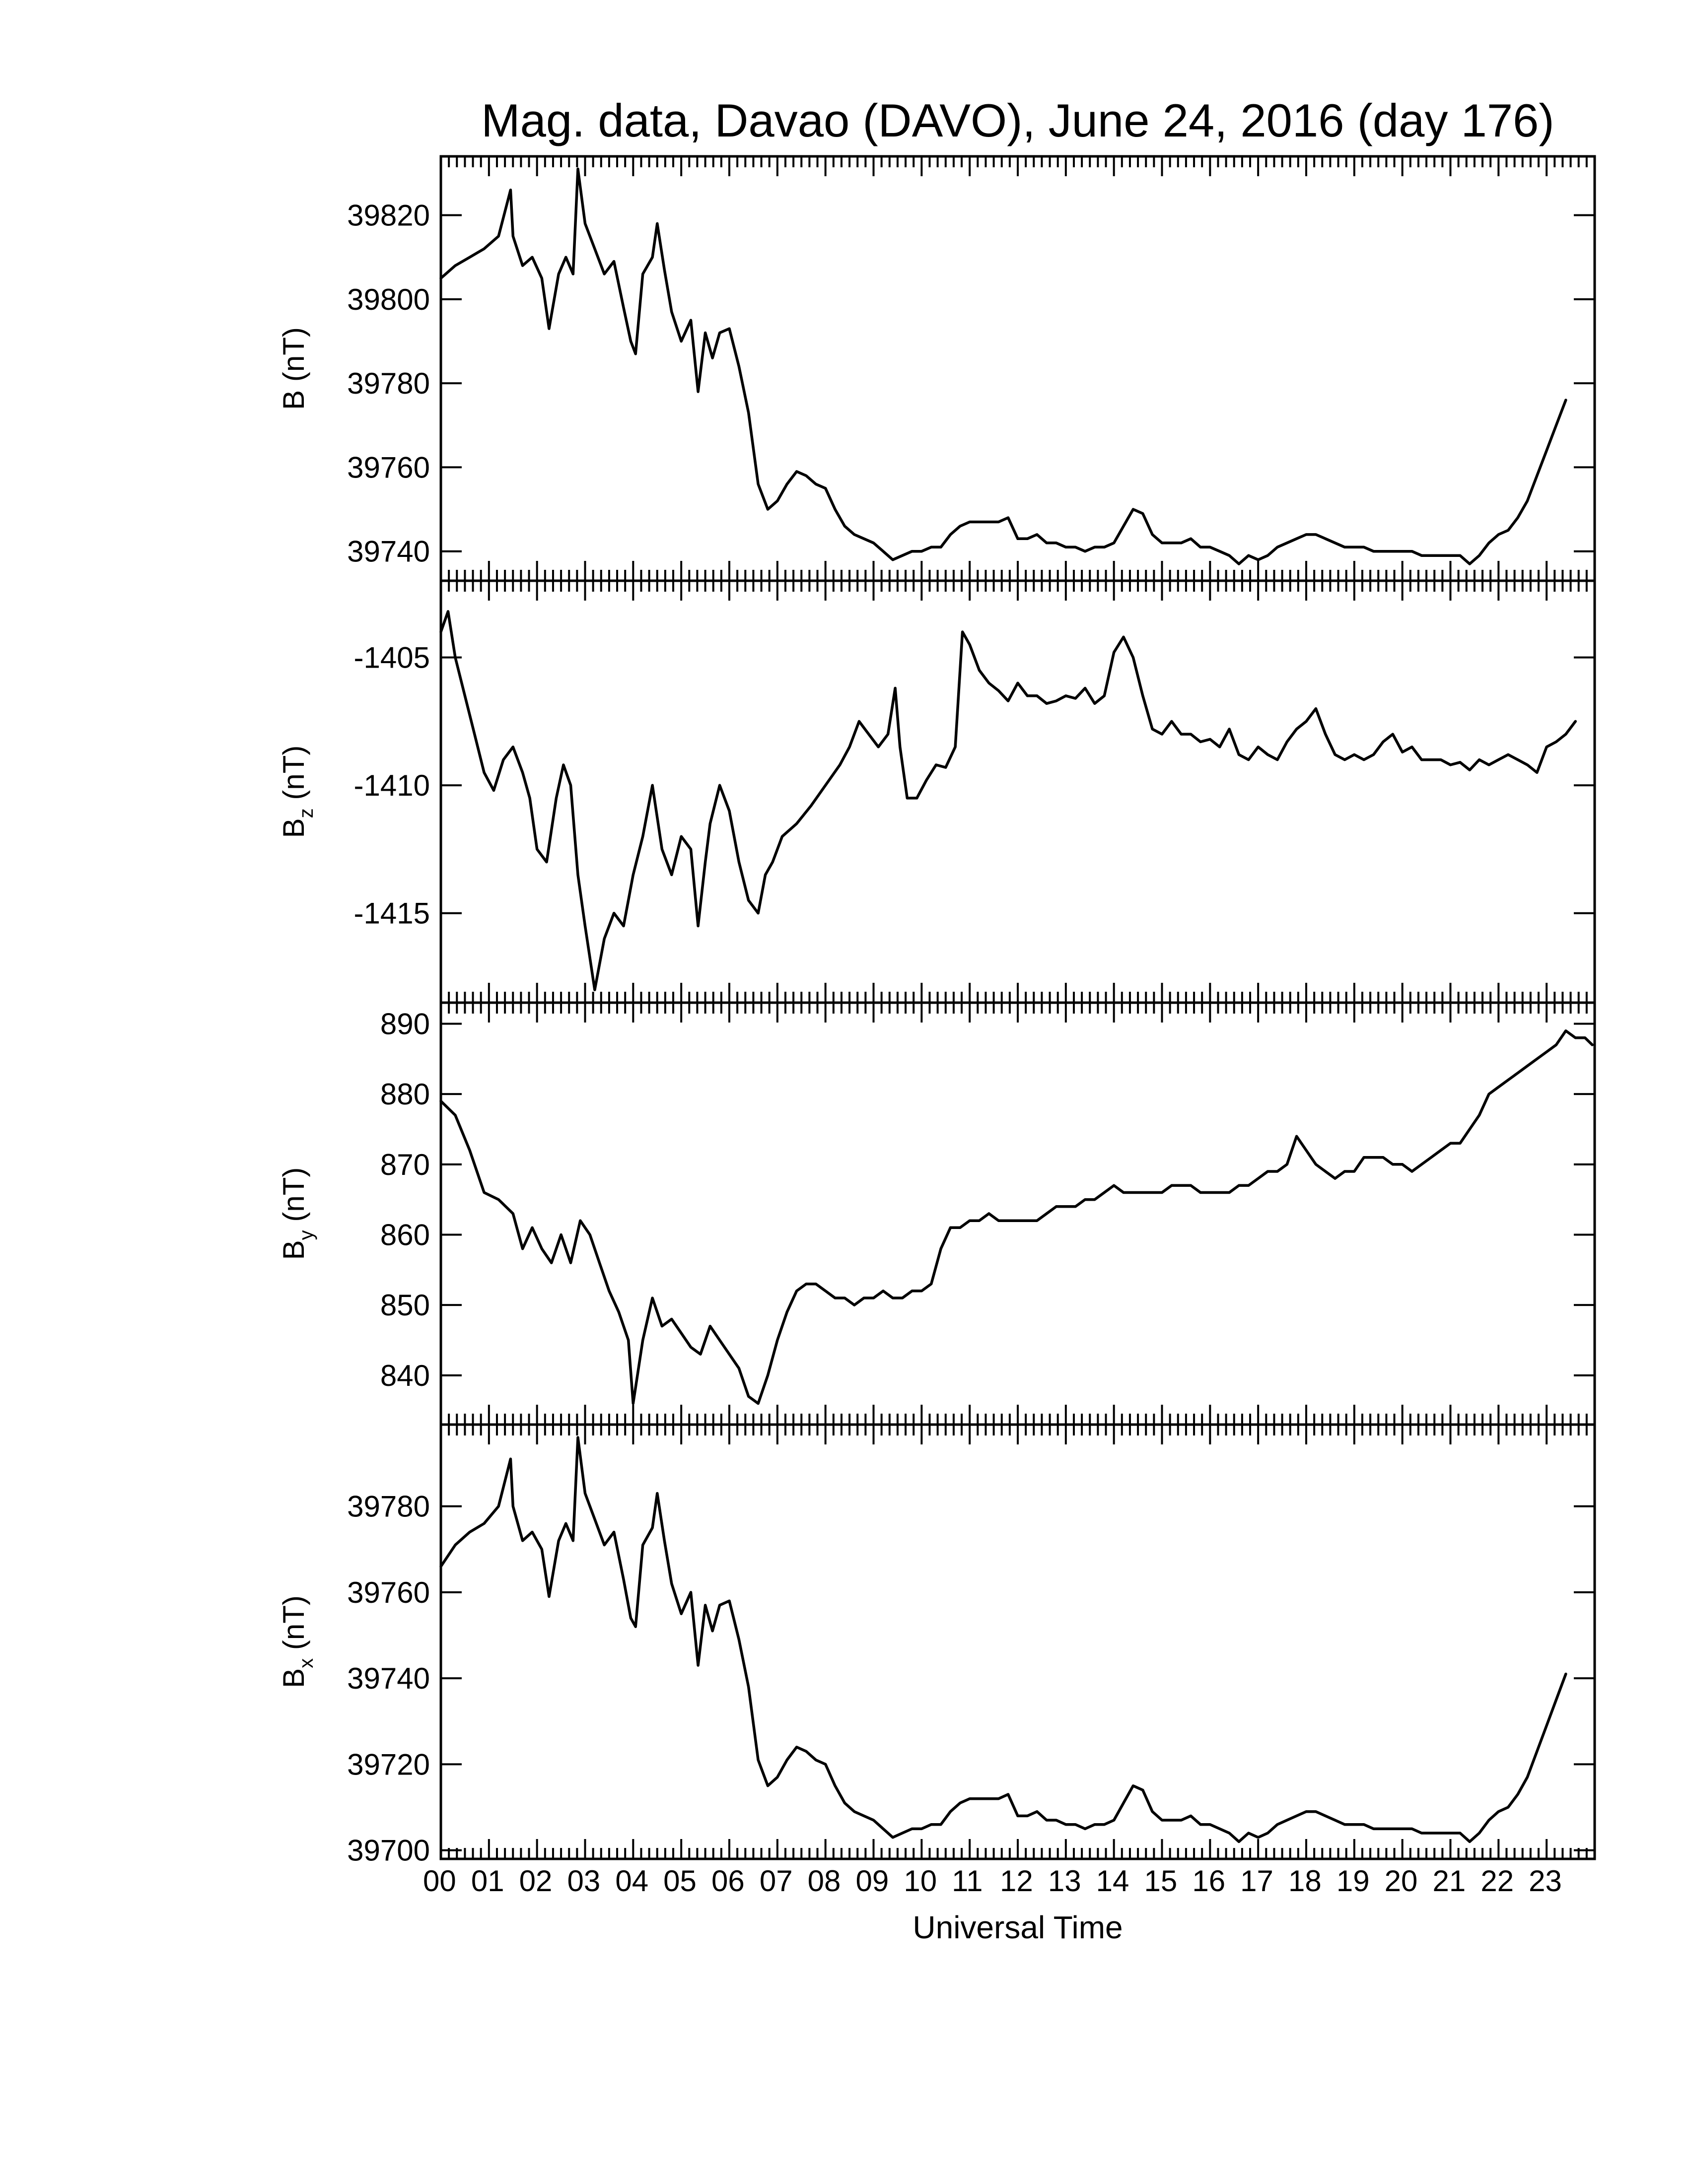 Image resolution: width=1688 pixels, height=2184 pixels. I want to click on y-label-subscript: x, so click(306, 1663).